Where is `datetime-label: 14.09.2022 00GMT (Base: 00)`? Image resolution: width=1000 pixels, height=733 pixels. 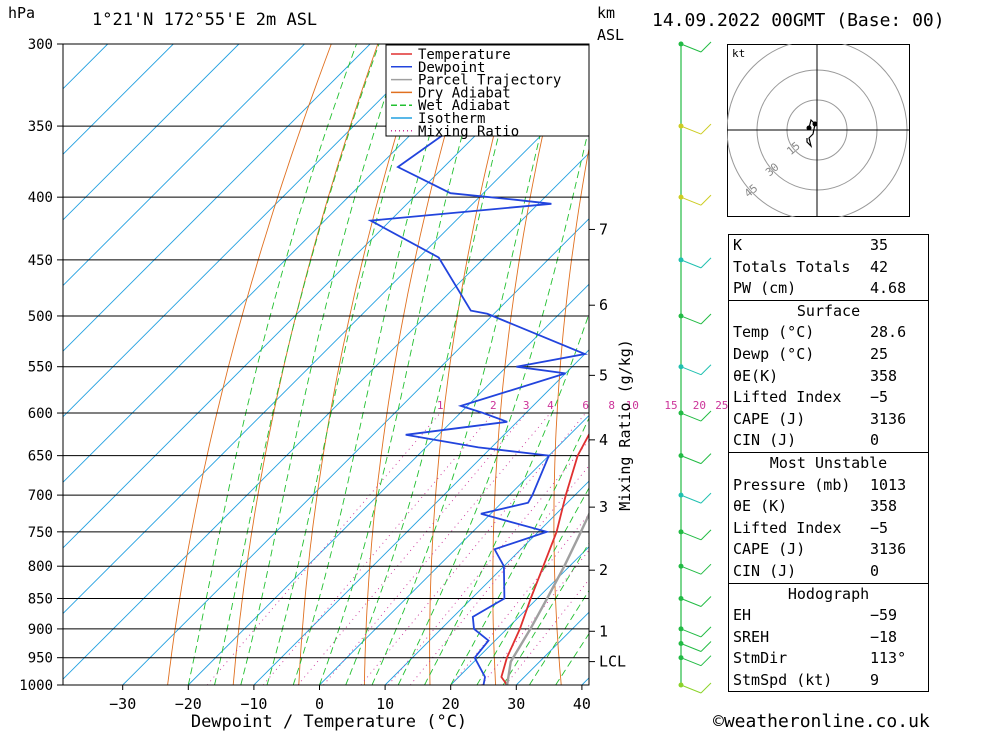 datetime-label: 14.09.2022 00GMT (Base: 00) is located at coordinates (798, 20).